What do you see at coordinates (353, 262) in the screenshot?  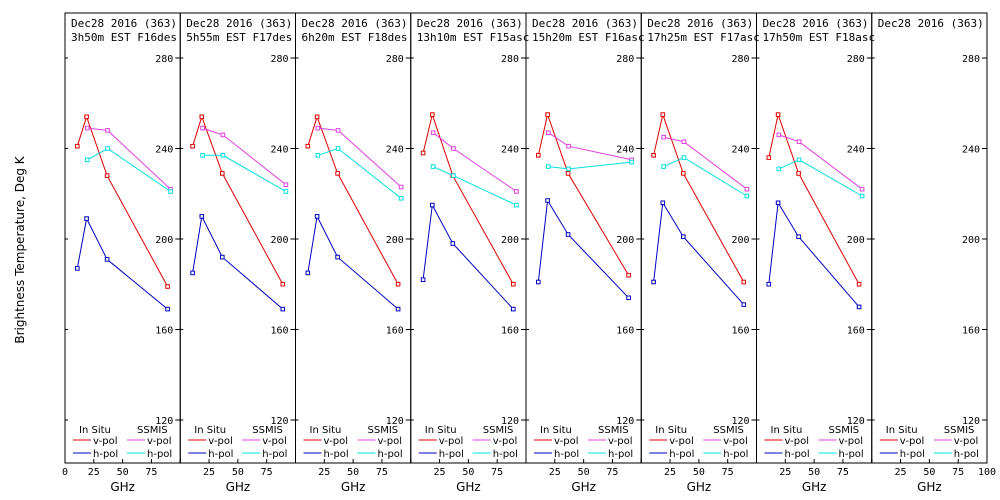 I see `insitu-hpol-line` at bounding box center [353, 262].